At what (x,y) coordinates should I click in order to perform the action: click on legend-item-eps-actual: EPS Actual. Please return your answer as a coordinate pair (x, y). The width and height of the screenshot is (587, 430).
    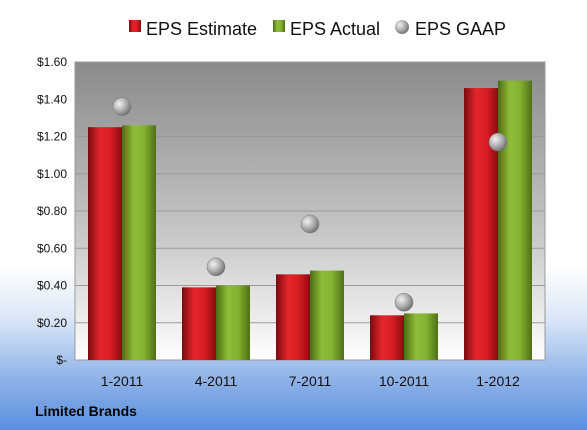
    Looking at the image, I should click on (326, 29).